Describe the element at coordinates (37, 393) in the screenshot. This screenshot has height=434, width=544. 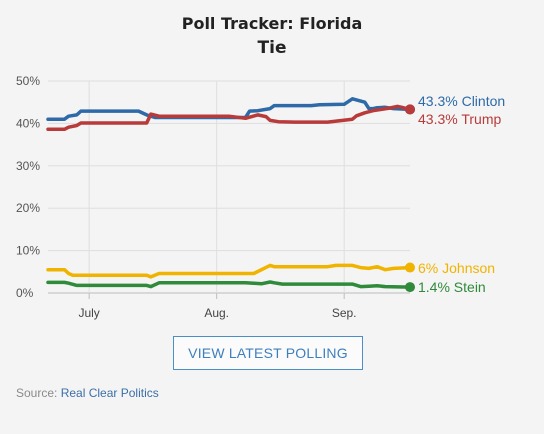
I see `source-prefix: Source:` at that location.